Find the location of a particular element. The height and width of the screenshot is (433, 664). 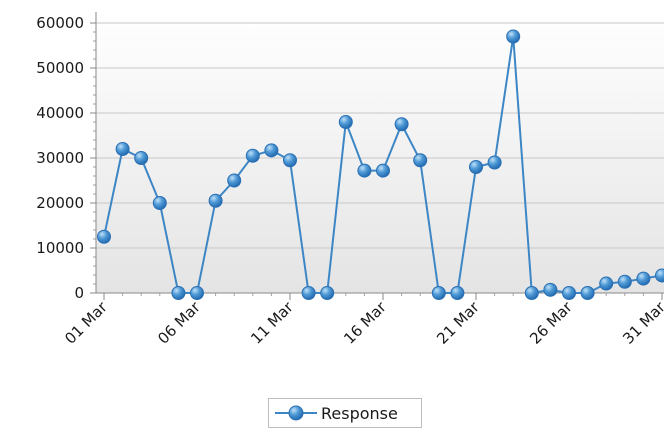

x-tick-label: 11 Mar is located at coordinates (272, 323).